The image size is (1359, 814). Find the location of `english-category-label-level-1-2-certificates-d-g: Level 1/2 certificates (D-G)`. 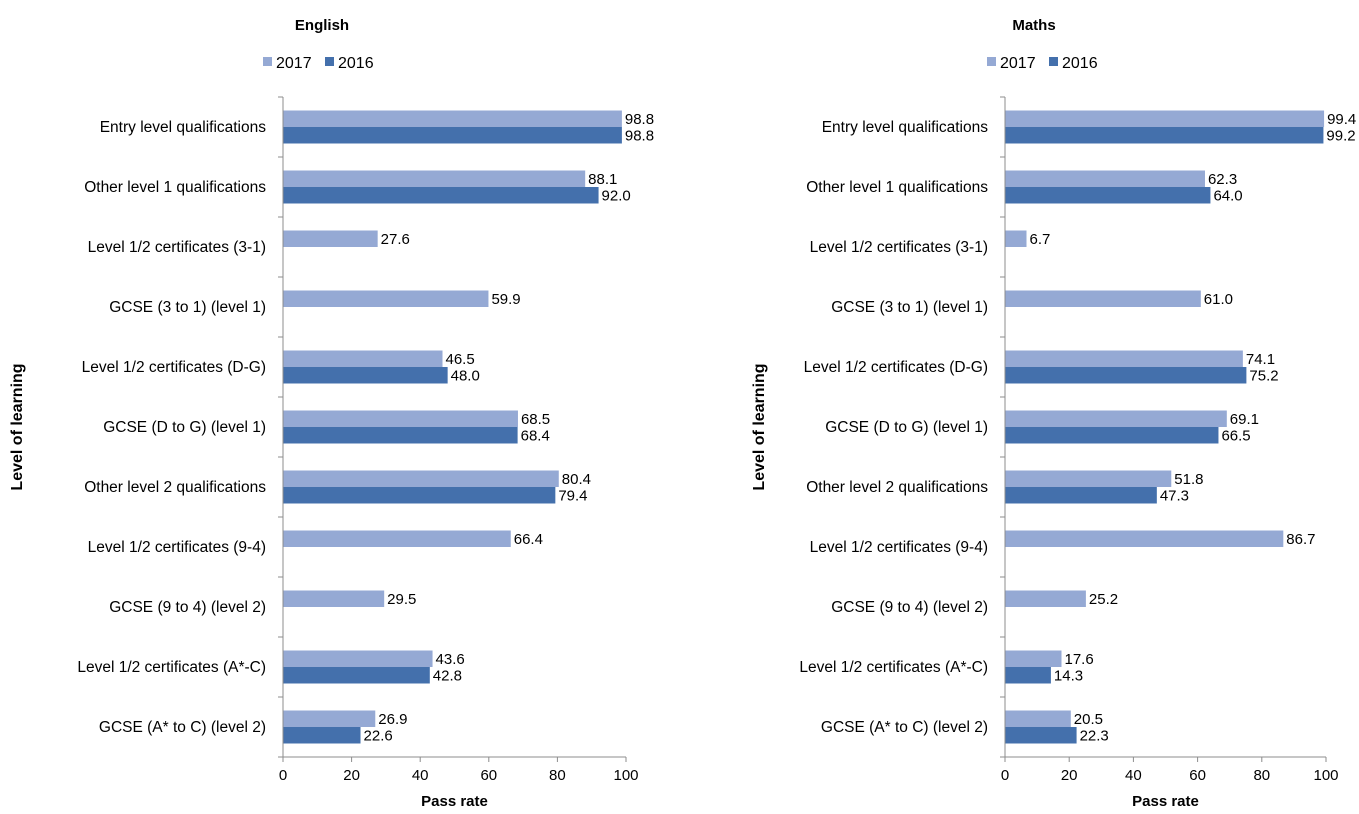

english-category-label-level-1-2-certificates-d-g: Level 1/2 certificates (D-G) is located at coordinates (174, 367).